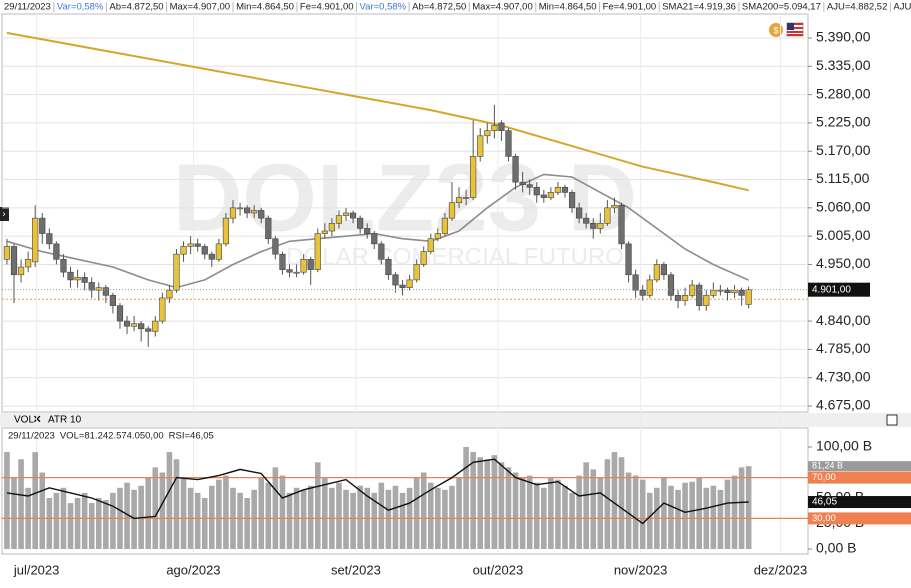 The height and width of the screenshot is (588, 911). Describe the element at coordinates (843, 348) in the screenshot. I see `y-tick-label: 4.785,00` at that location.